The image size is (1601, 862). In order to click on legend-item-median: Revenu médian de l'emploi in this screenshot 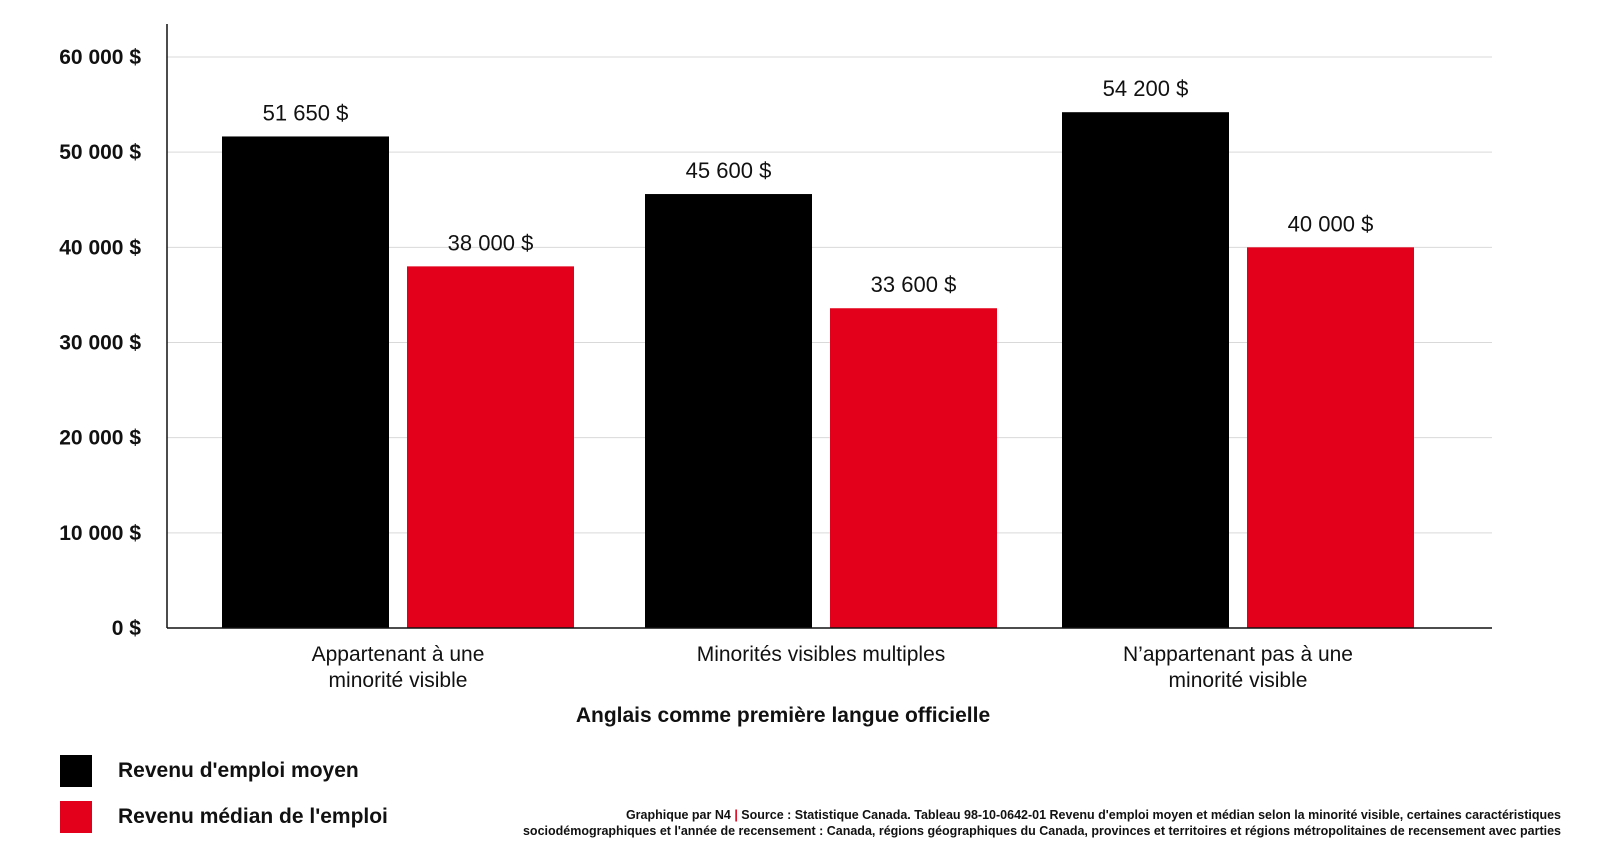, I will do `click(224, 817)`.